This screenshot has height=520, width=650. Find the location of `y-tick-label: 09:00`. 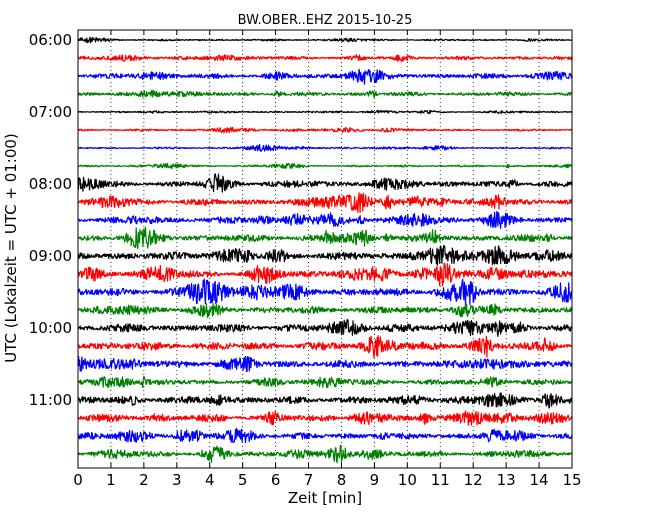

y-tick-label: 09:00 is located at coordinates (50, 256).